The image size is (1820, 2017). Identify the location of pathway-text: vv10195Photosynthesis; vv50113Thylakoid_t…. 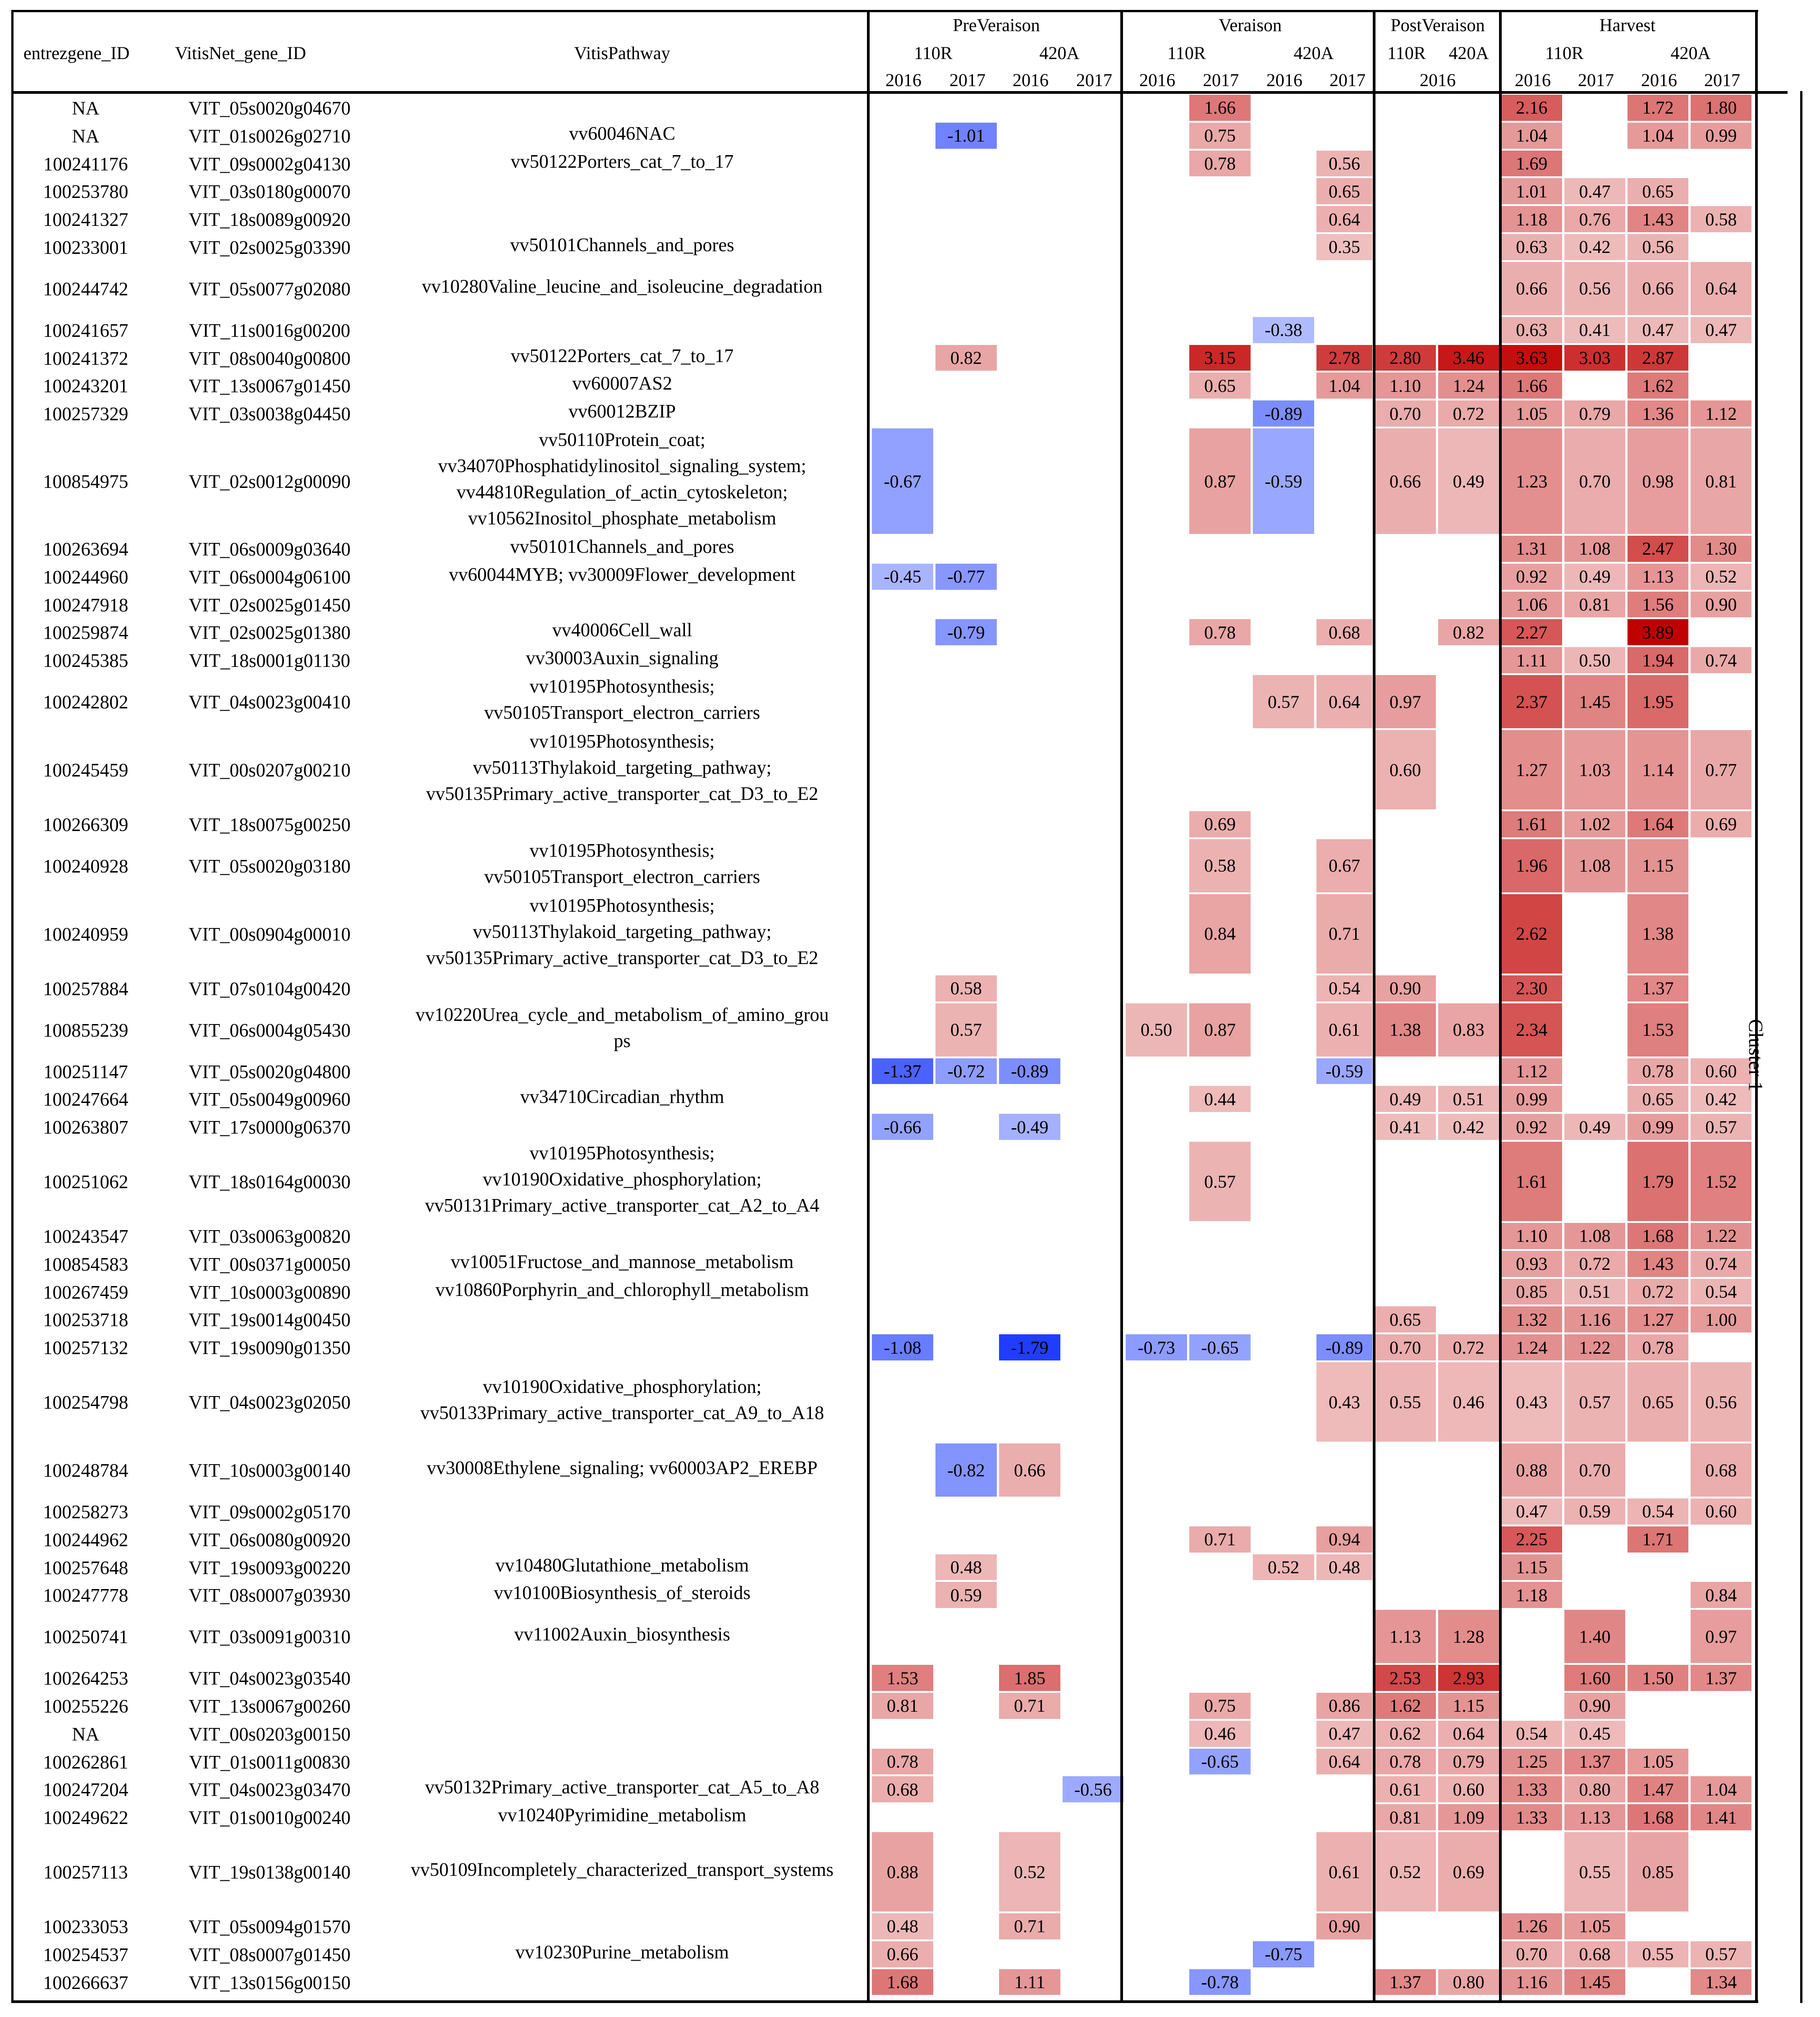
(622, 932).